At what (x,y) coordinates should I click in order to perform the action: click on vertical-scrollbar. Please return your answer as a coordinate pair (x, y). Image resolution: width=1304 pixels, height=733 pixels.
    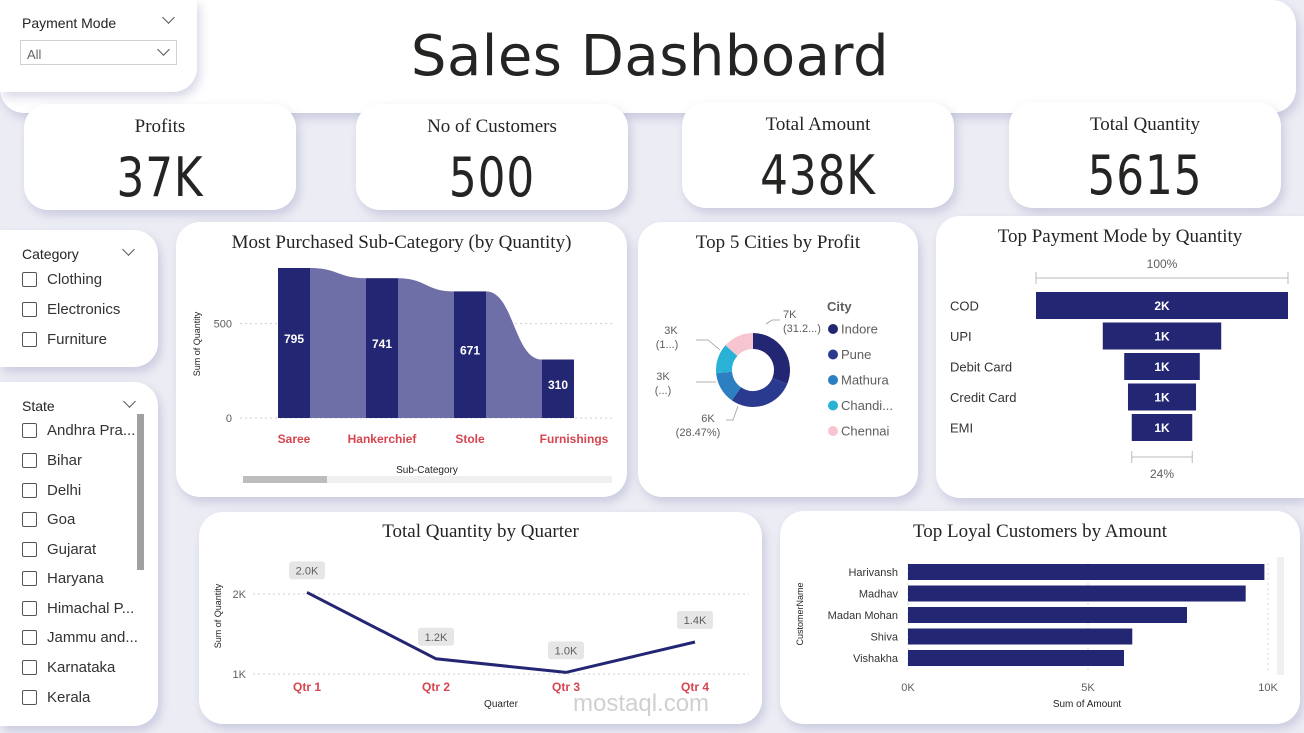
    Looking at the image, I should click on (1280, 616).